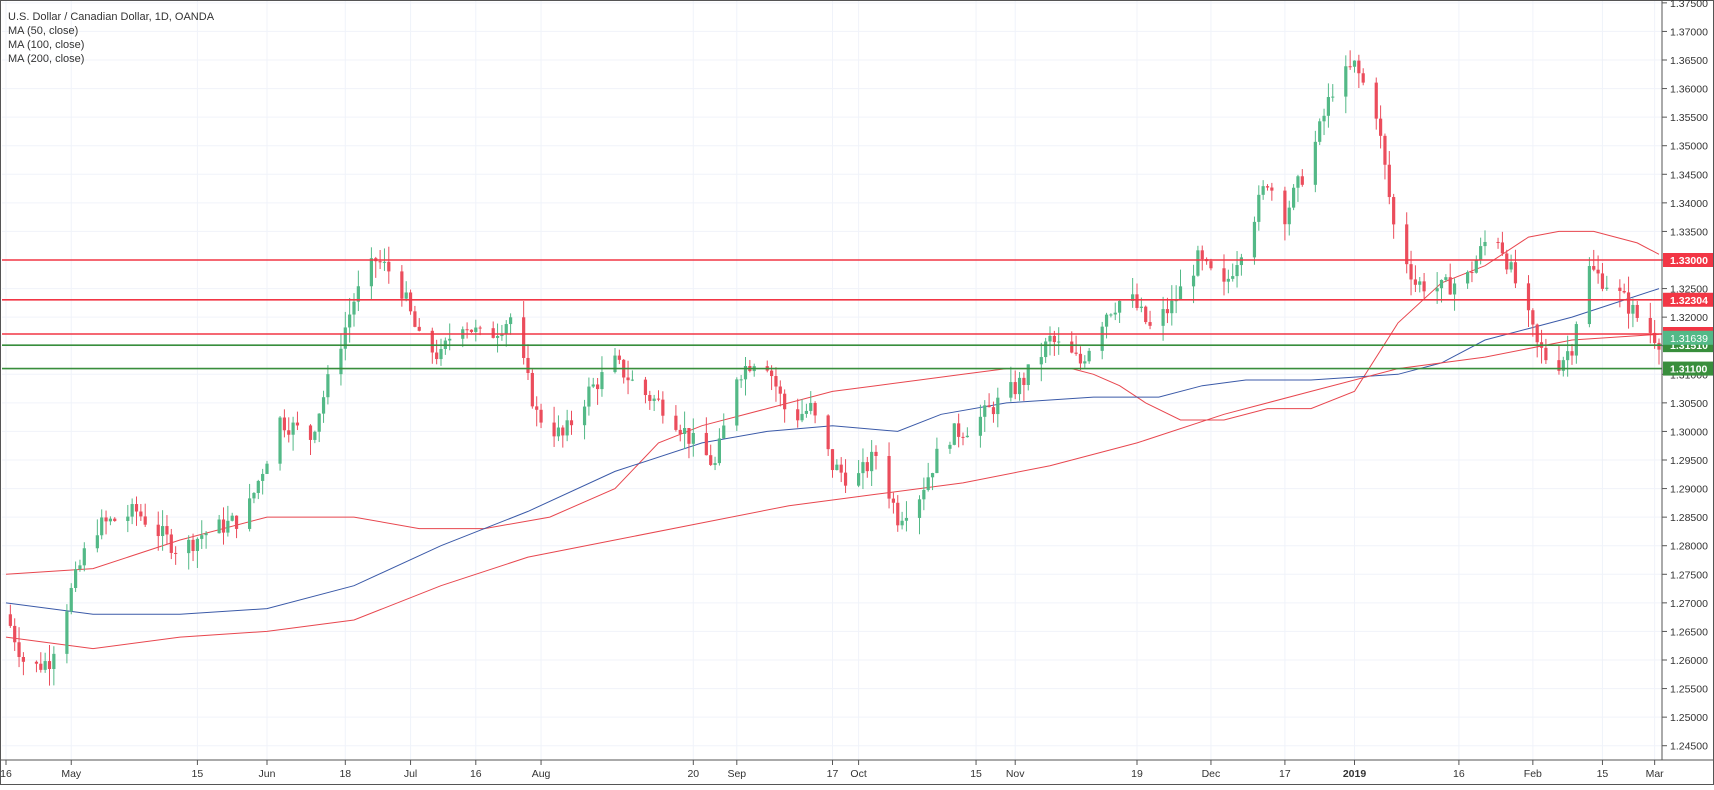 The image size is (1714, 790). What do you see at coordinates (1689, 118) in the screenshot?
I see `tick-label-y: 1.35500` at bounding box center [1689, 118].